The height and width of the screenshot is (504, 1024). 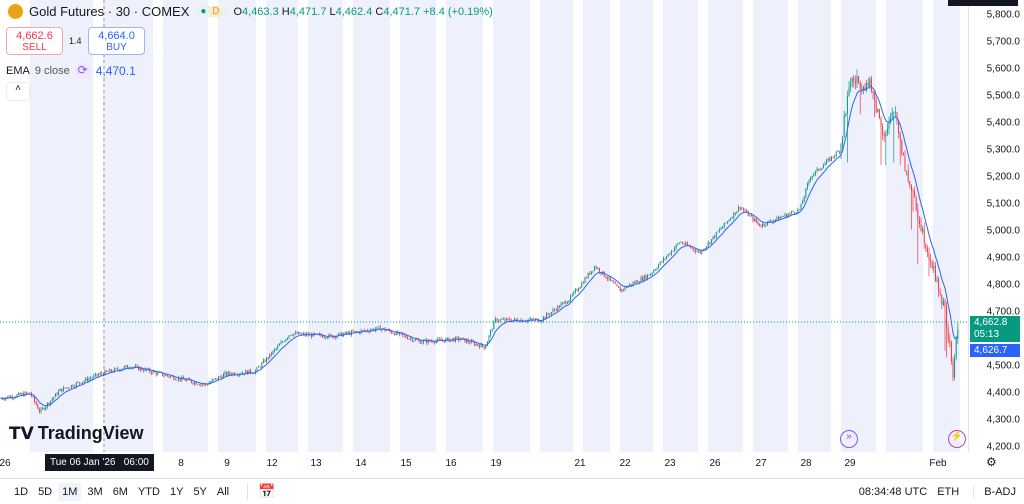 I want to click on date-range-icon: 📅, so click(x=261, y=491).